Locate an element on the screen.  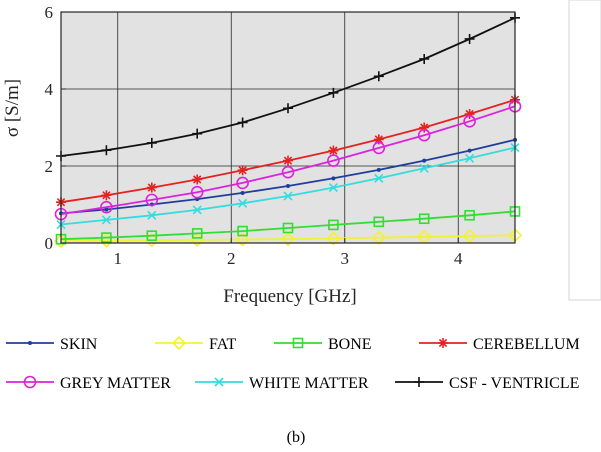
x-axis-label: Frequency [GHz] is located at coordinates (289, 296).